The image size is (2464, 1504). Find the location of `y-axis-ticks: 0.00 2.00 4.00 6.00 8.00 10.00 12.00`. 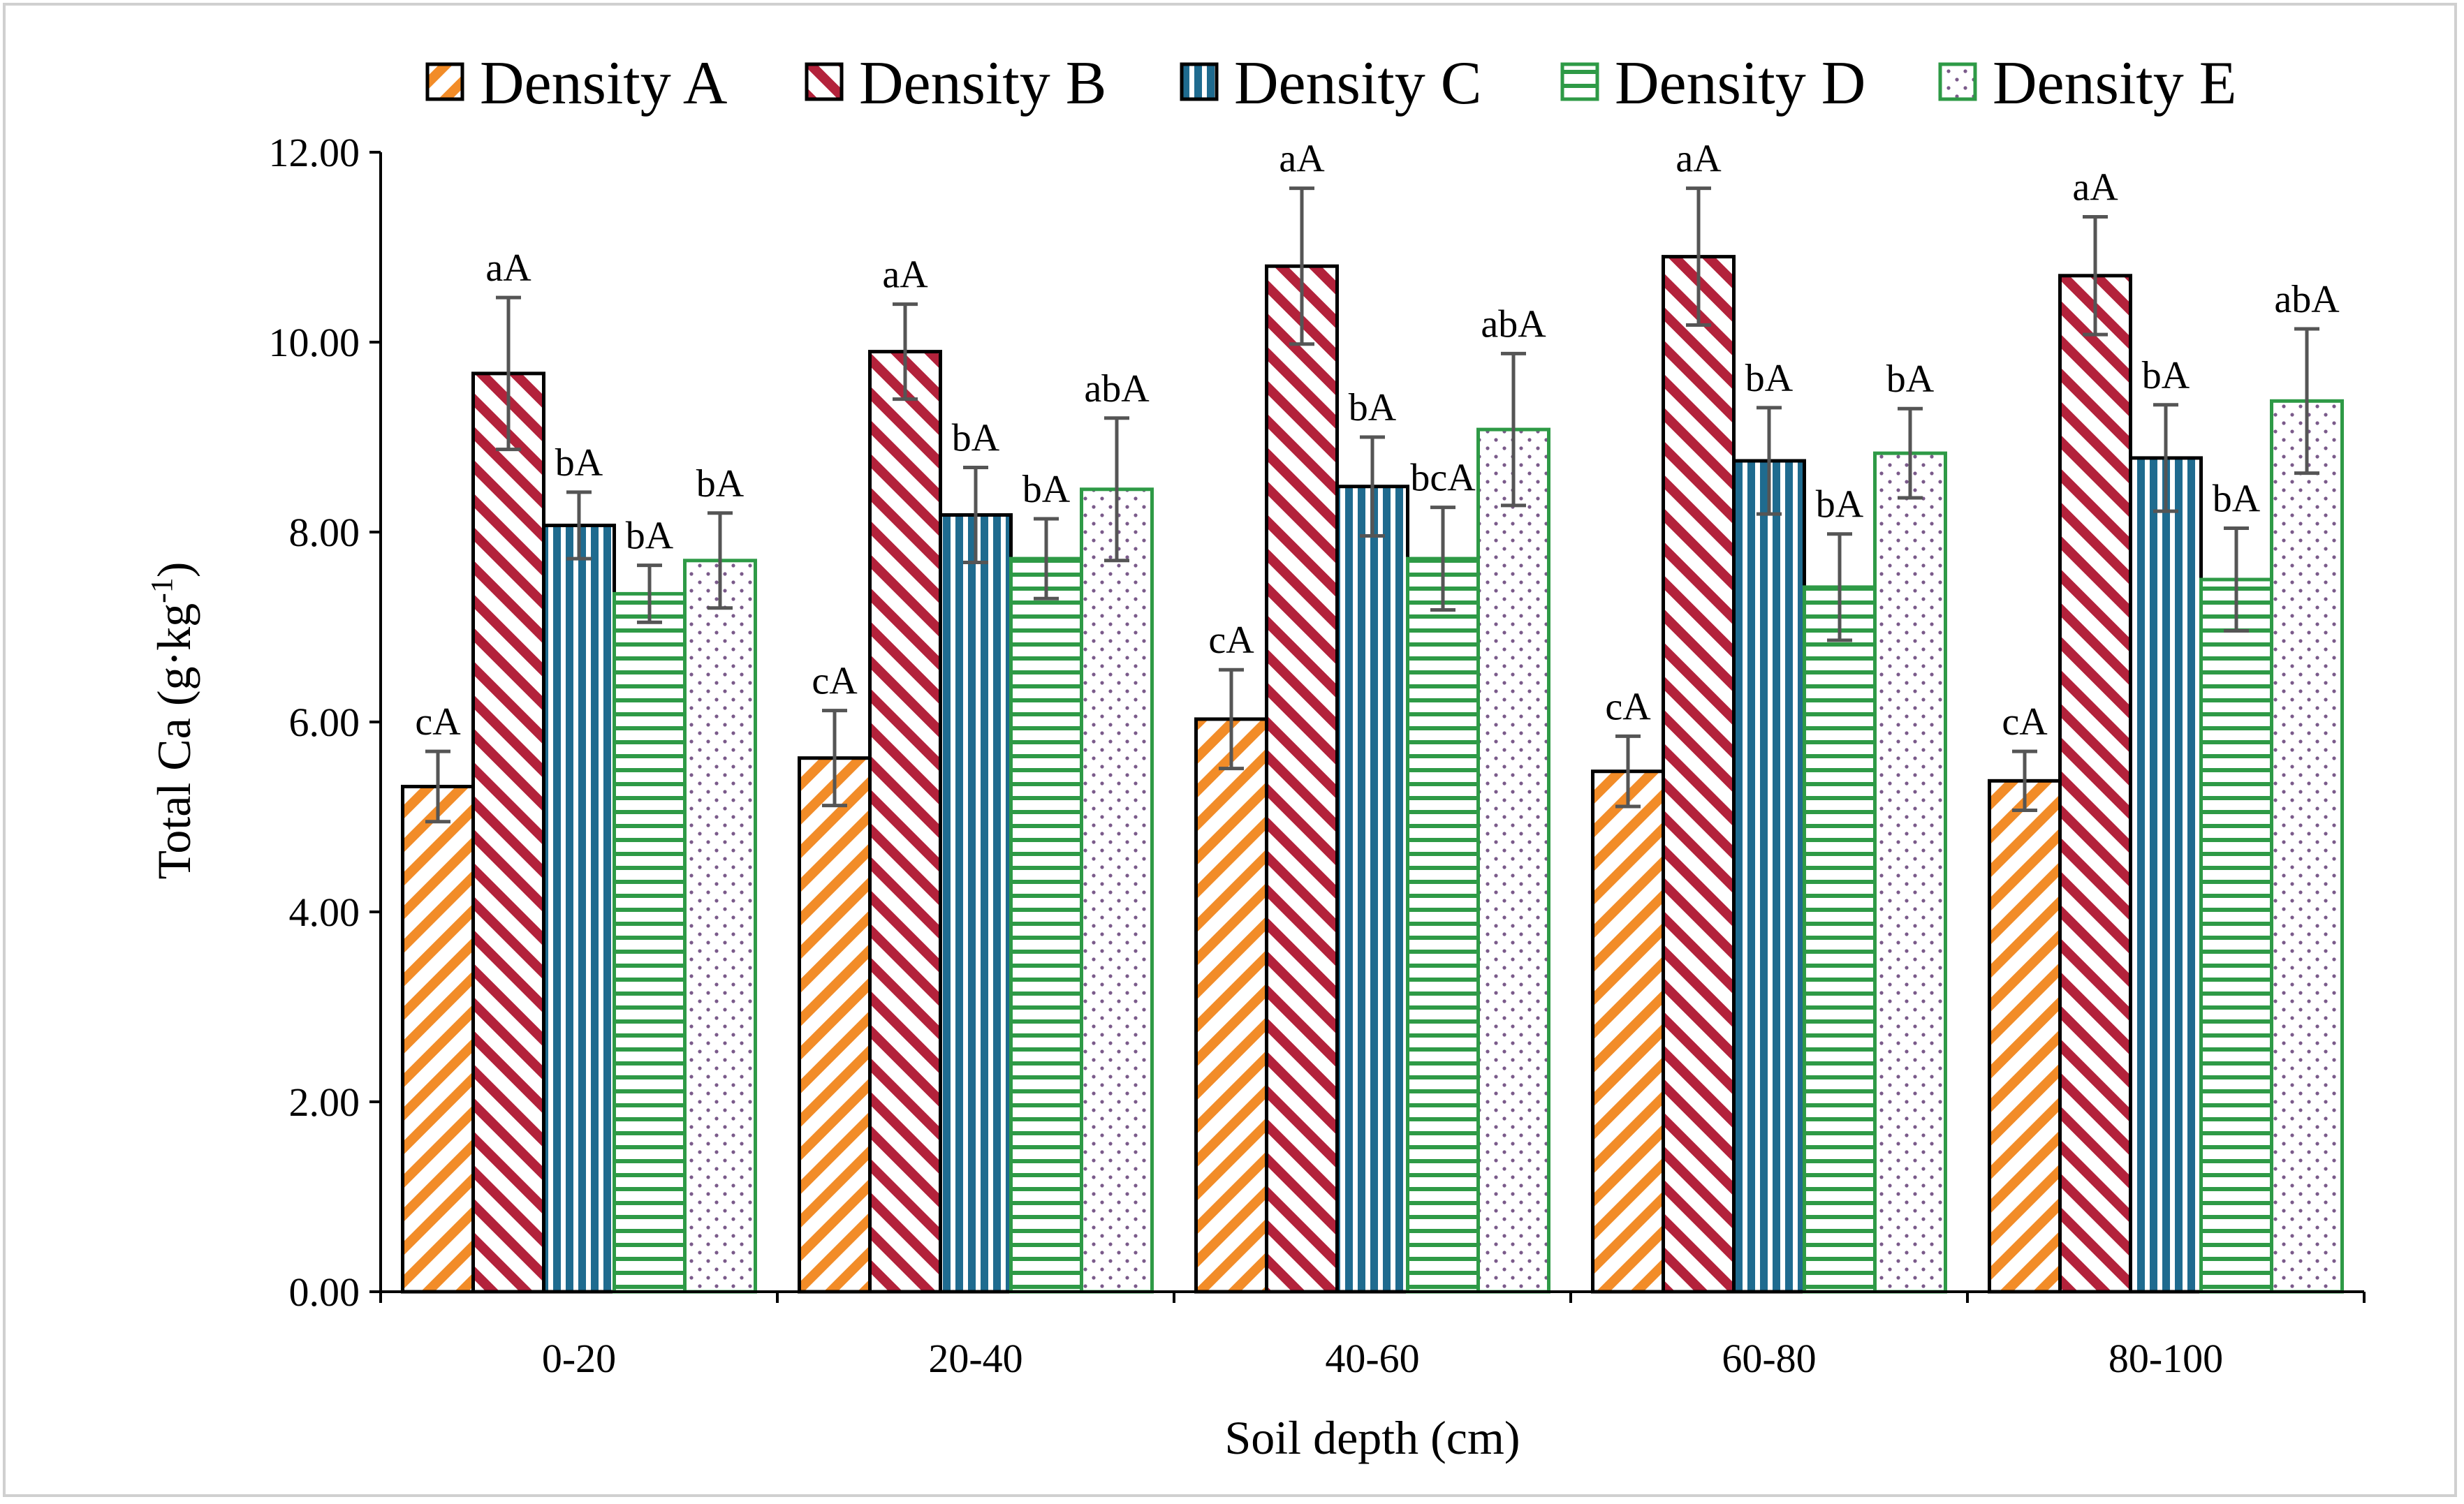

y-axis-ticks: 0.00 2.00 4.00 6.00 8.00 10.00 12.00 is located at coordinates (325, 722).